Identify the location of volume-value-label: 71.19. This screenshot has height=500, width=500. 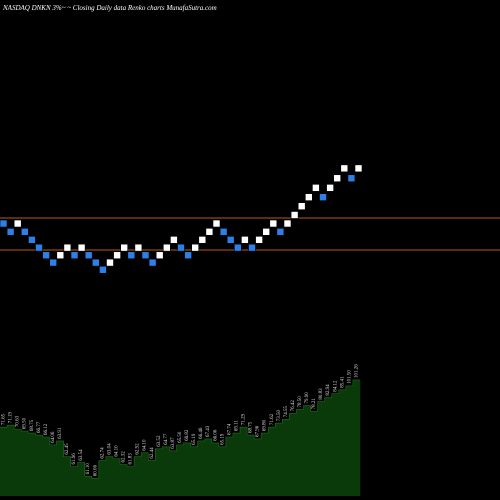
(11, 417).